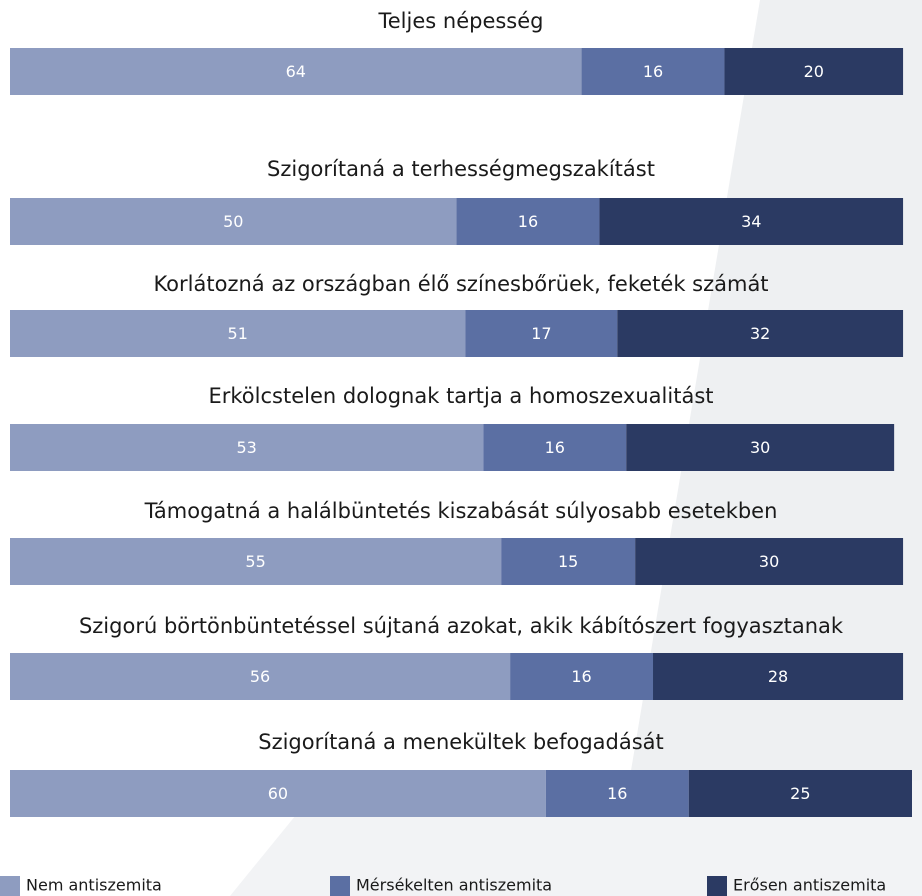 Image resolution: width=922 pixels, height=896 pixels. I want to click on value-label: 56, so click(260, 676).